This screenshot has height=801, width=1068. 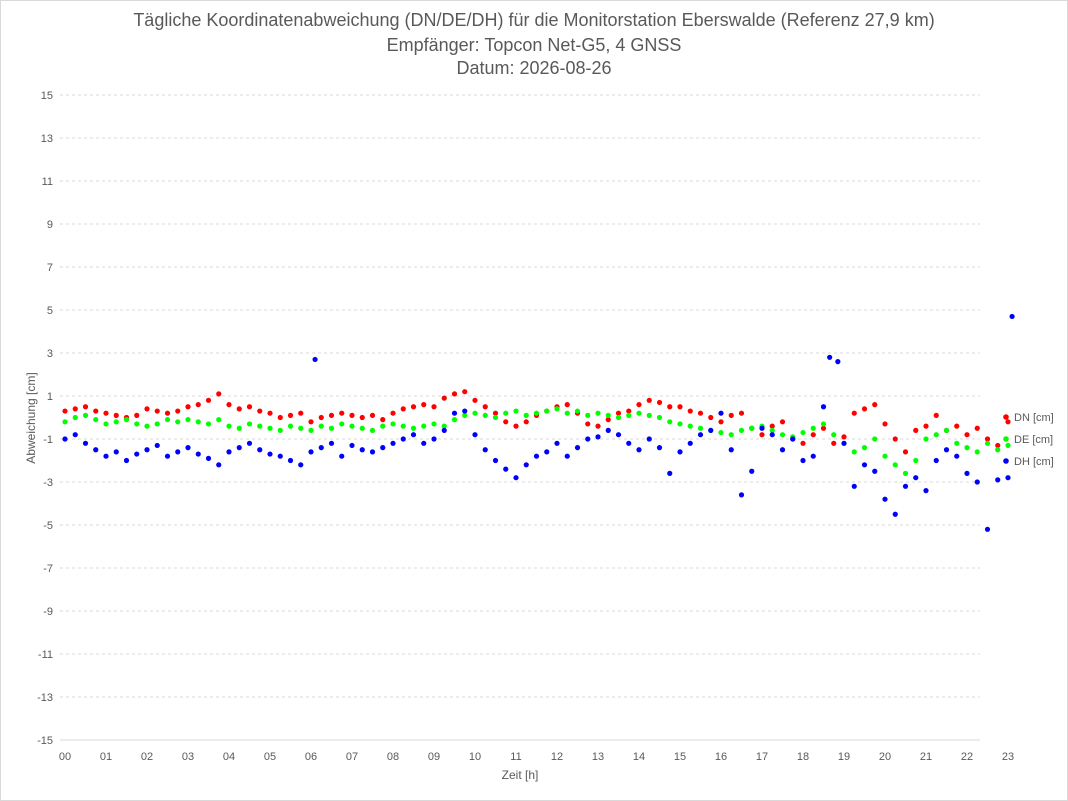 I want to click on x-tick-label: 08, so click(x=393, y=757).